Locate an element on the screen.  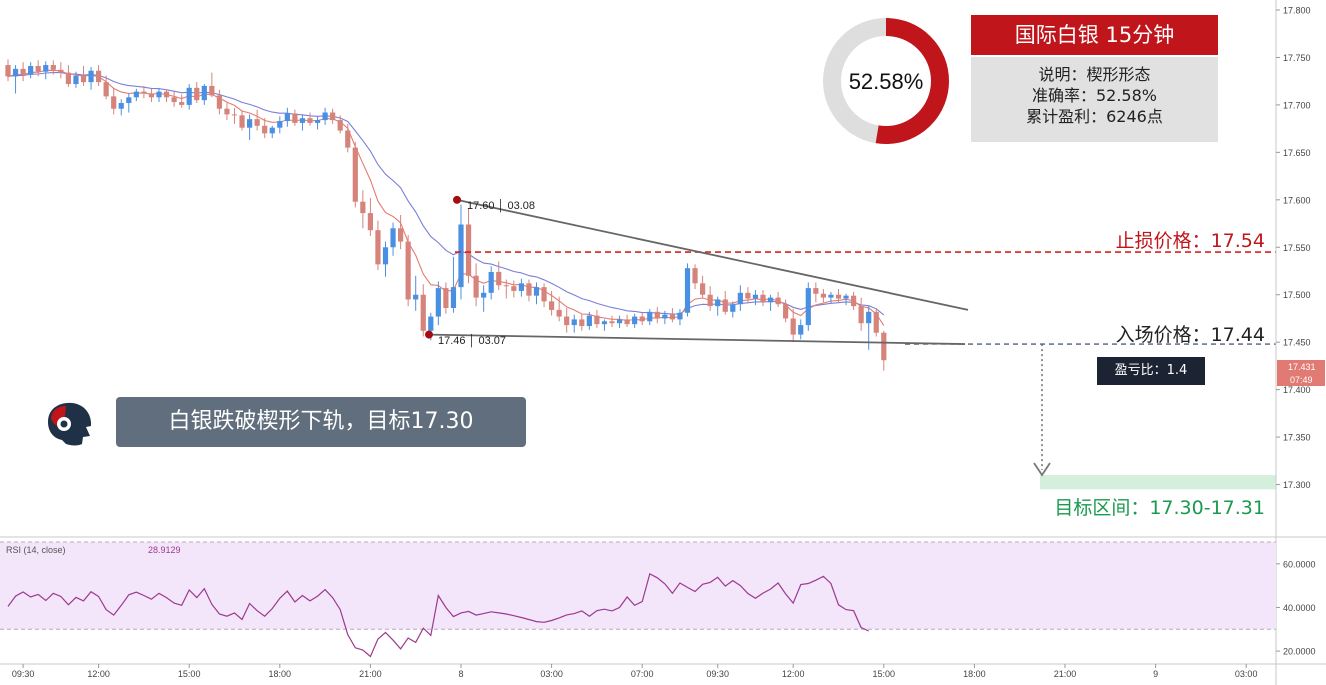
entry-price-label: 入场价格：17.44 is located at coordinates (1190, 335).